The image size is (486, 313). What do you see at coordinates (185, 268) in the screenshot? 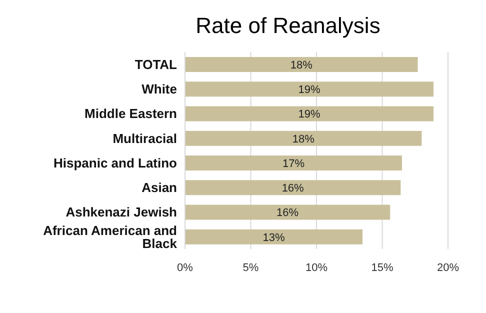
I see `x-tick-label: 0%` at bounding box center [185, 268].